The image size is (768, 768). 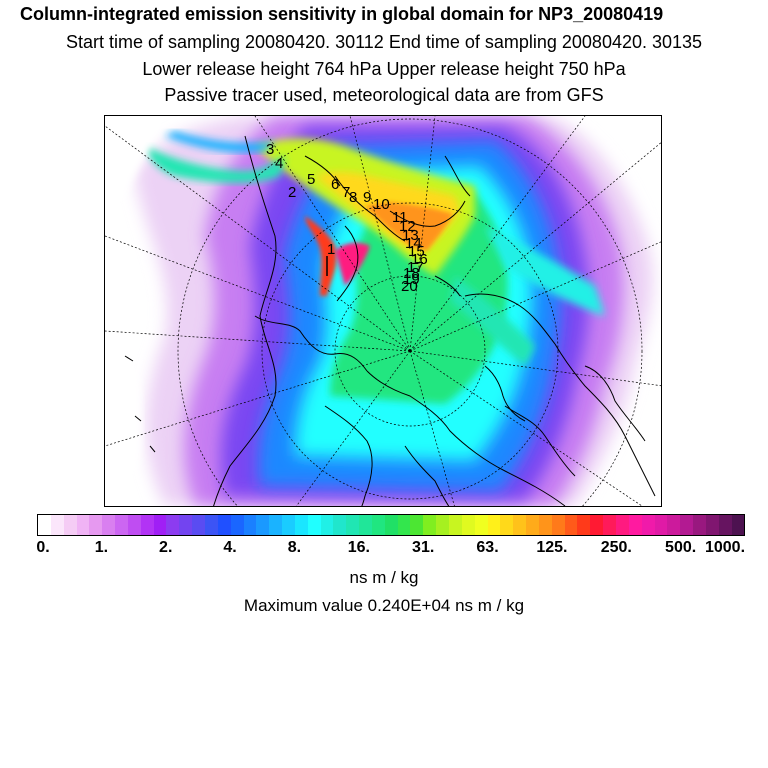 I want to click on trajectory-label: 17, so click(x=415, y=267).